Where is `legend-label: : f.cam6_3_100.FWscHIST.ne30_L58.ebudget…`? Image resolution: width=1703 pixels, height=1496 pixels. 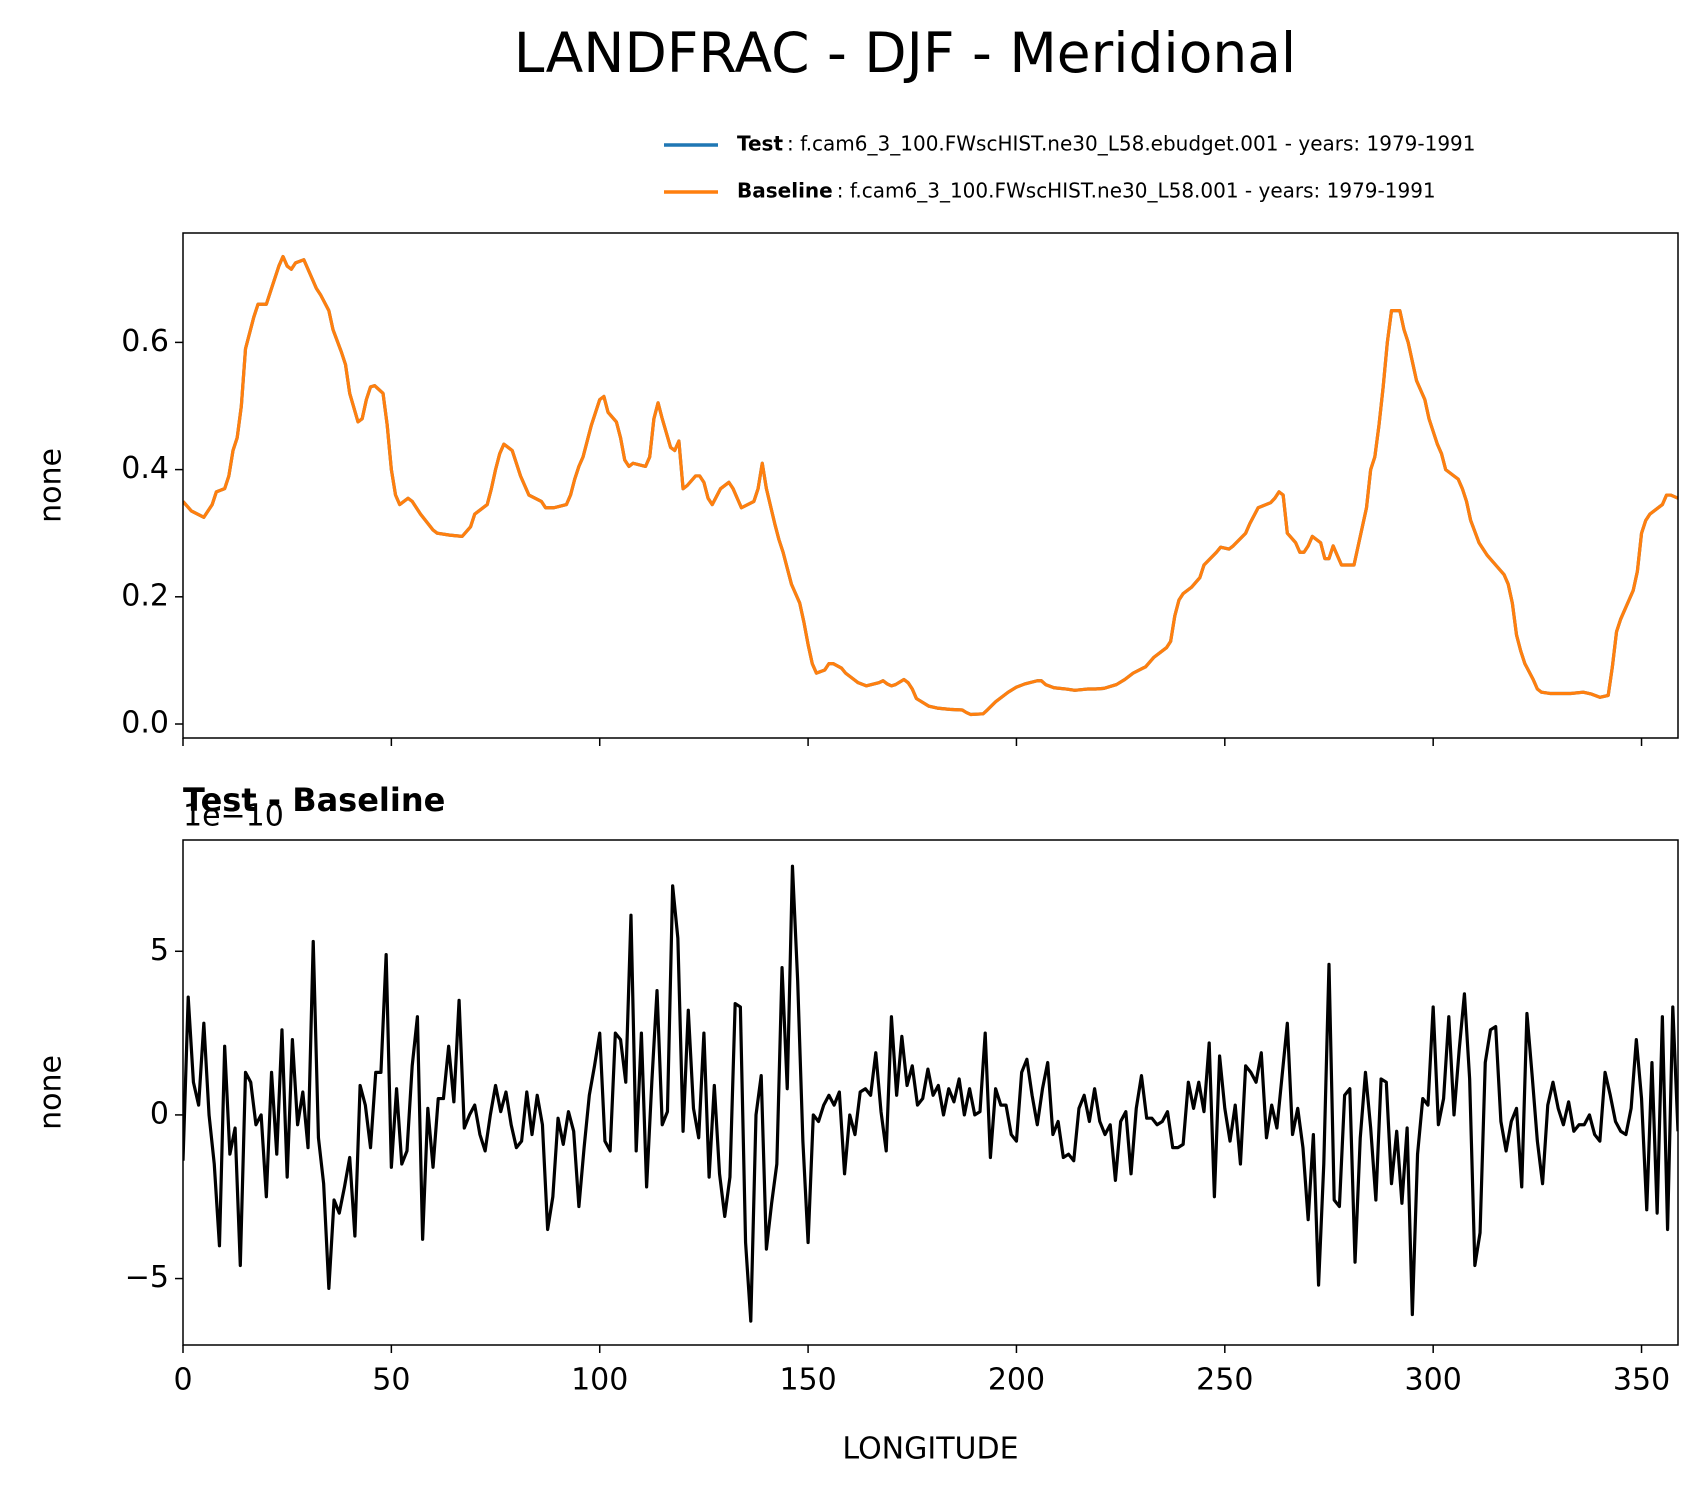 legend-label: : f.cam6_3_100.FWscHIST.ne30_L58.ebudget… is located at coordinates (1131, 144).